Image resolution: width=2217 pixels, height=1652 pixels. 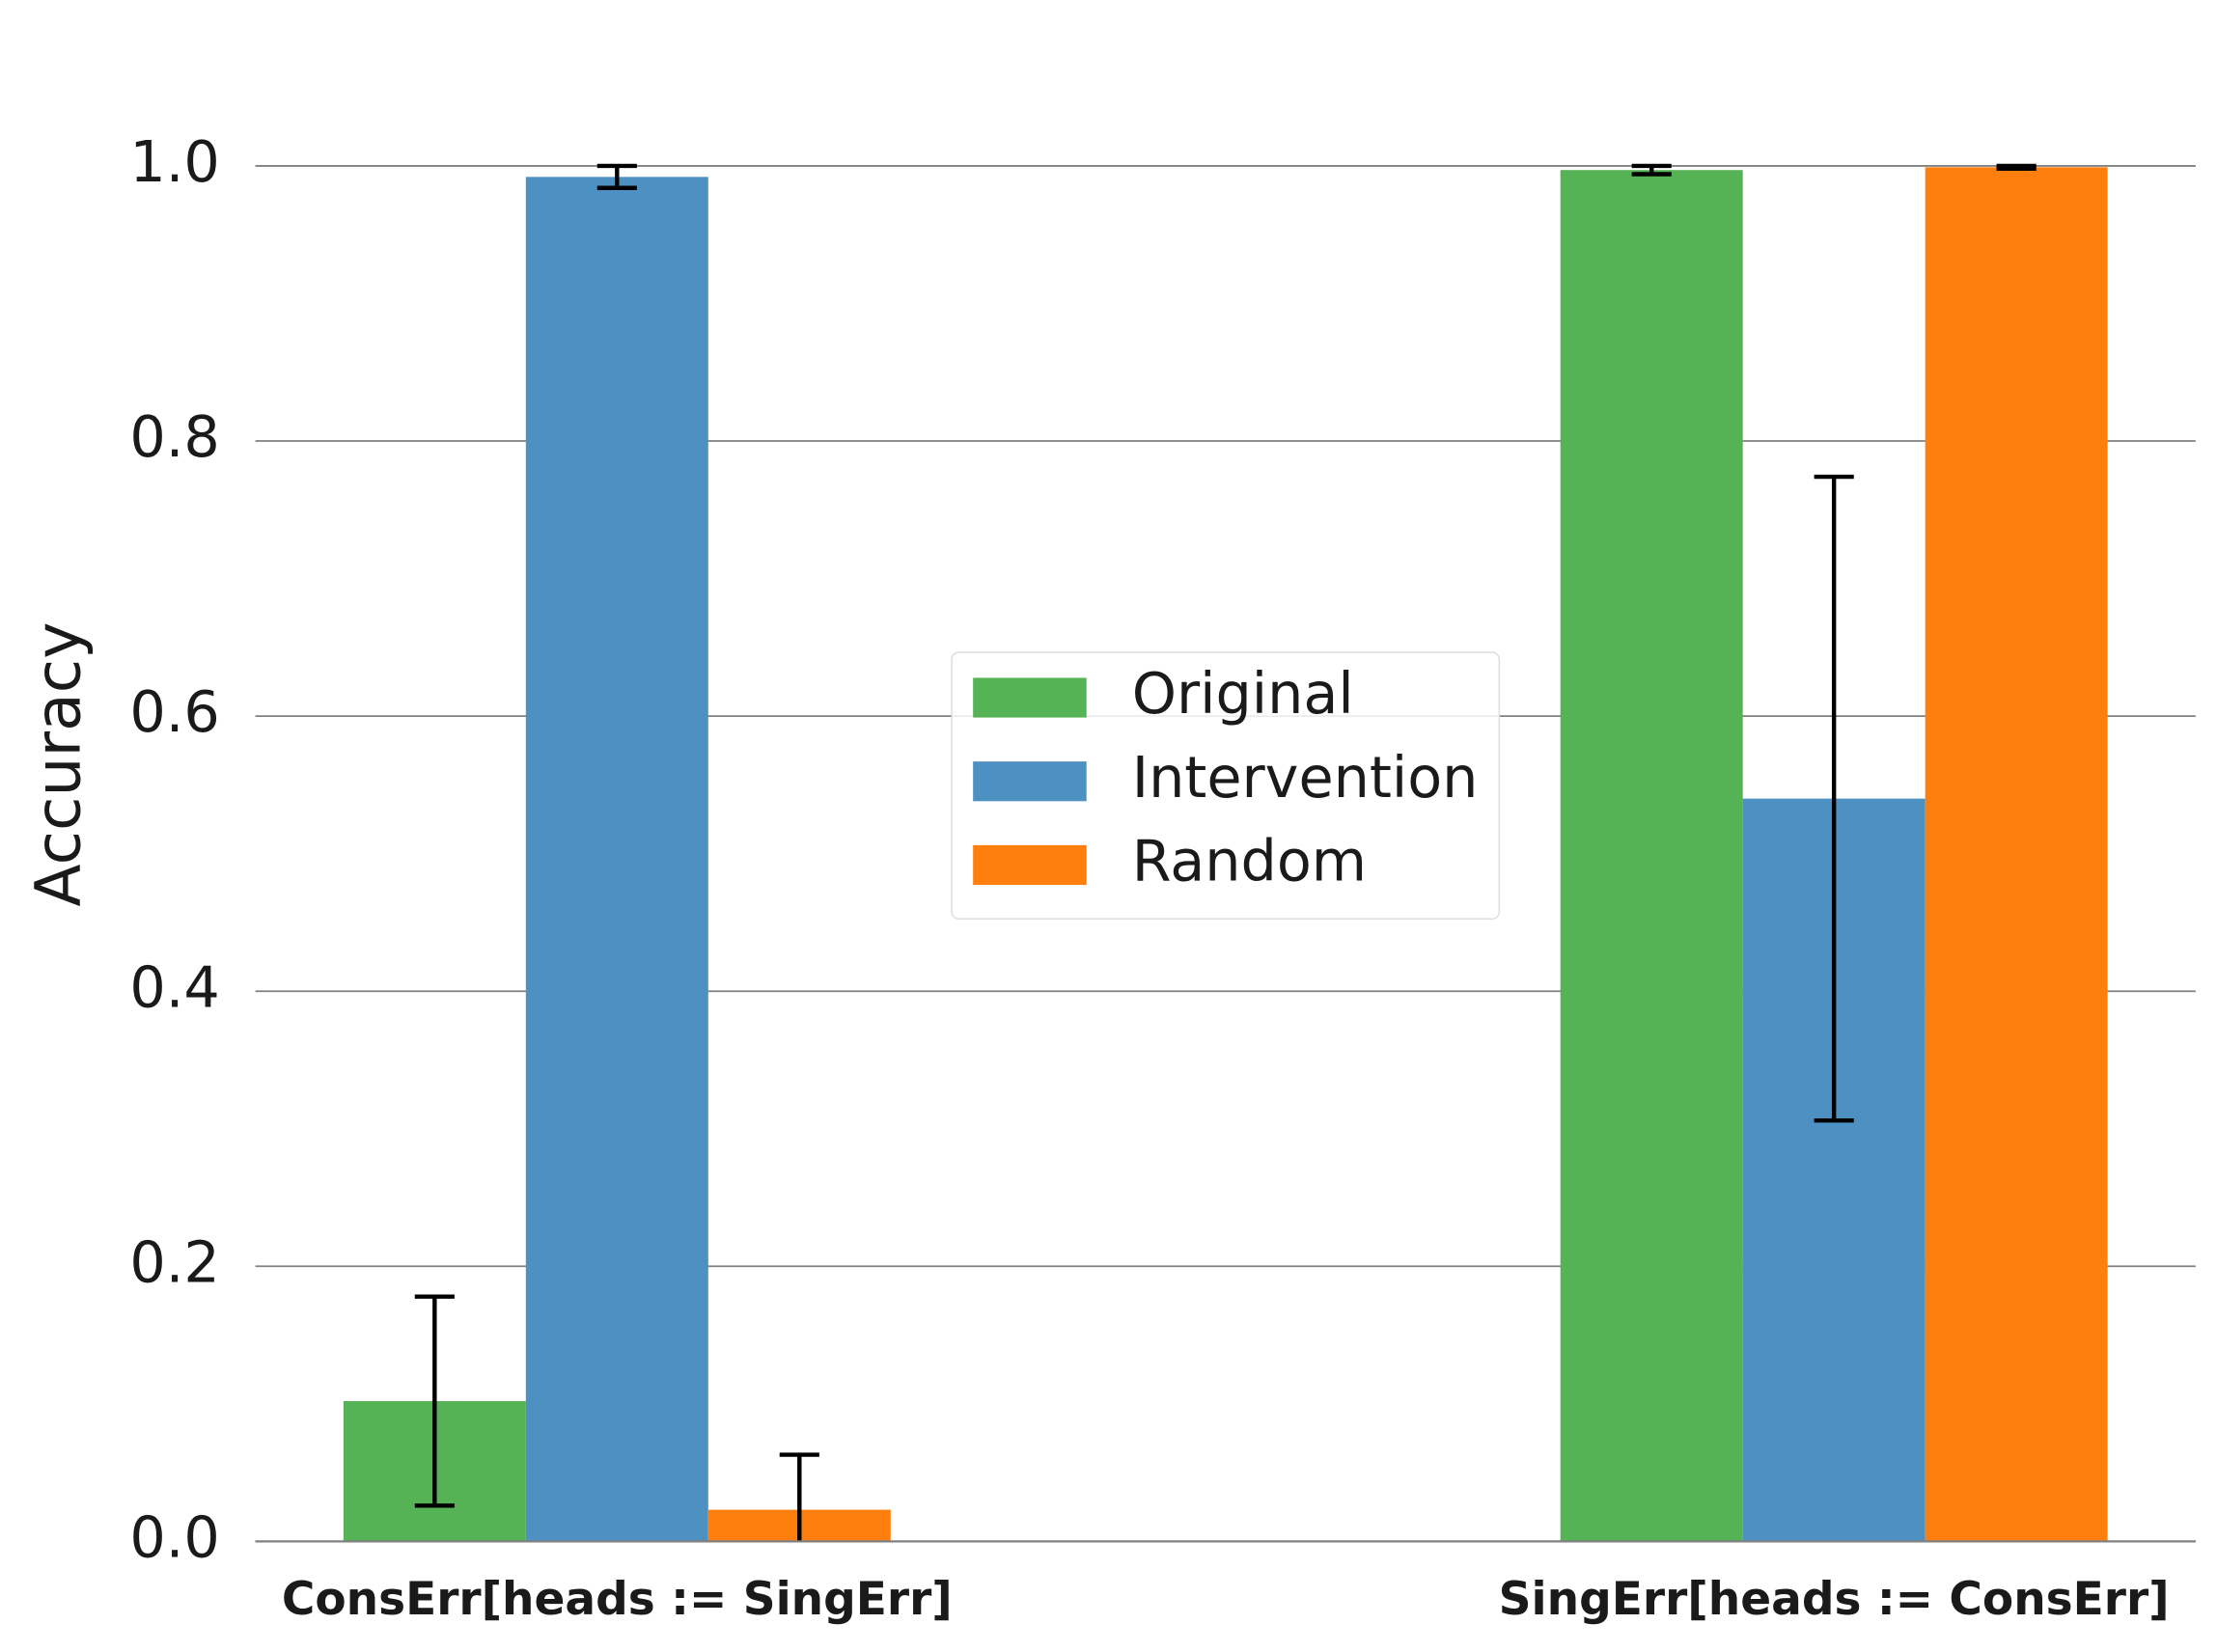 I want to click on y-tick-label: 1.0, so click(x=174, y=161).